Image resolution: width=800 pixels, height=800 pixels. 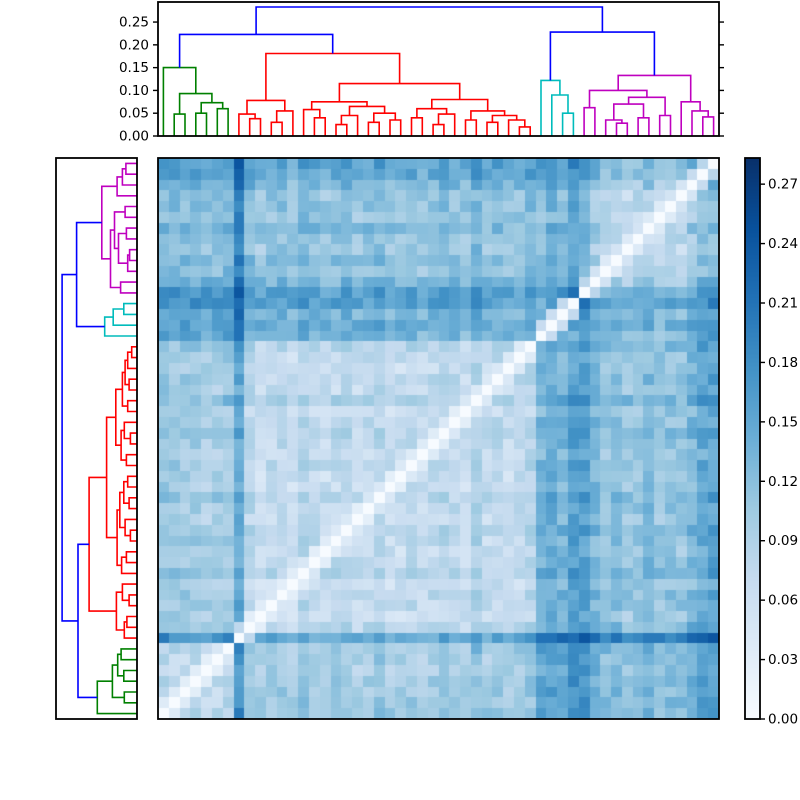 I want to click on colorbar, so click(x=752, y=438).